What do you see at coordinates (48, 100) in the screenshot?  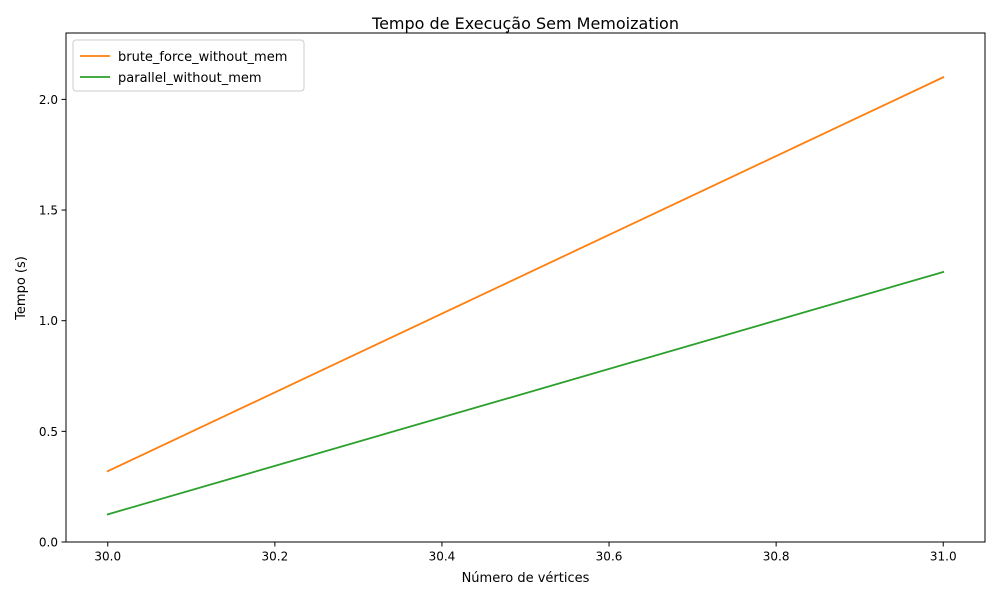 I see `y-tick-label: 2.0` at bounding box center [48, 100].